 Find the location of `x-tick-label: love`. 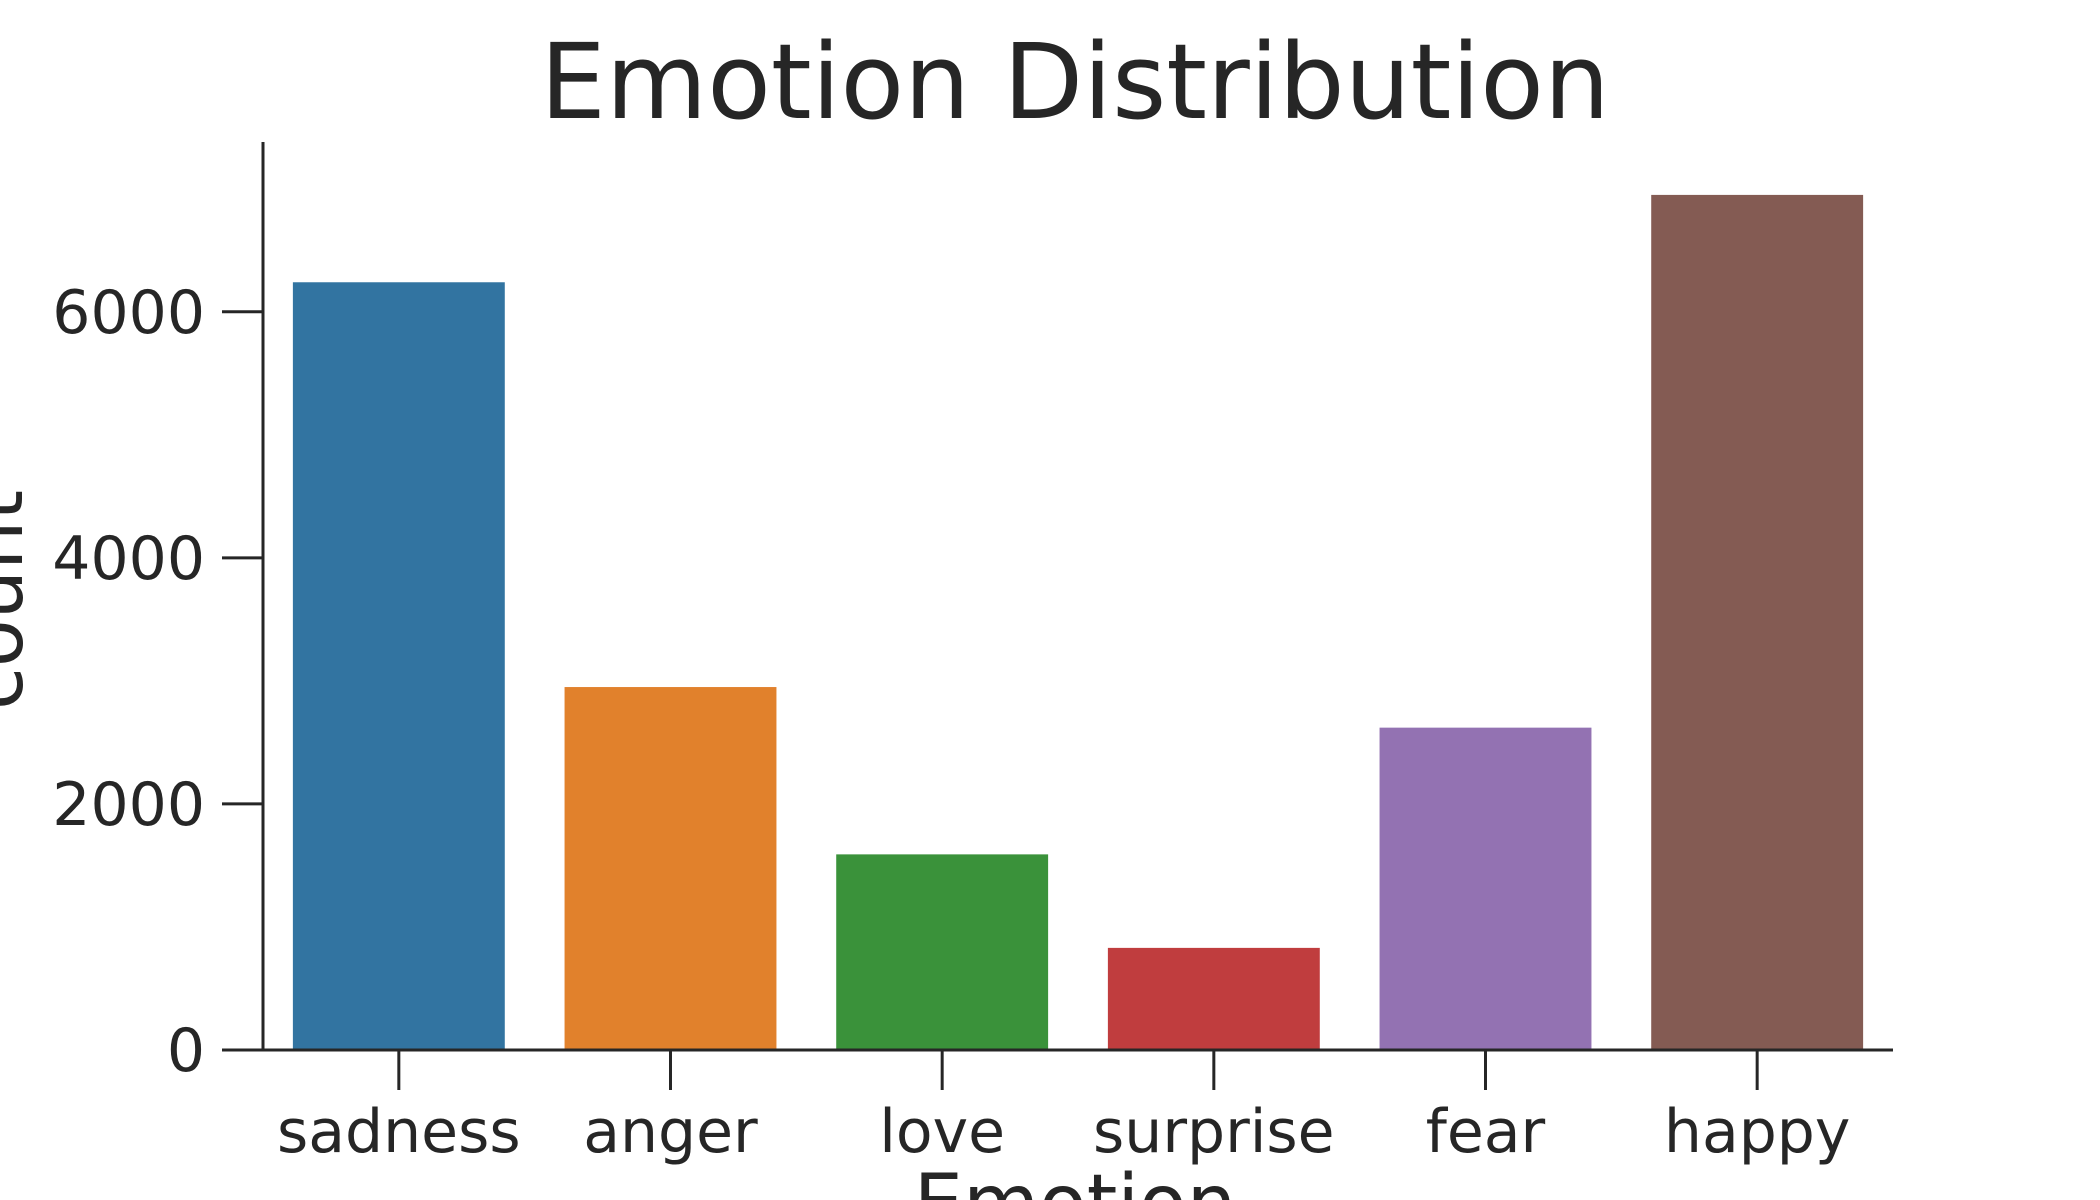

x-tick-label: love is located at coordinates (942, 1132).